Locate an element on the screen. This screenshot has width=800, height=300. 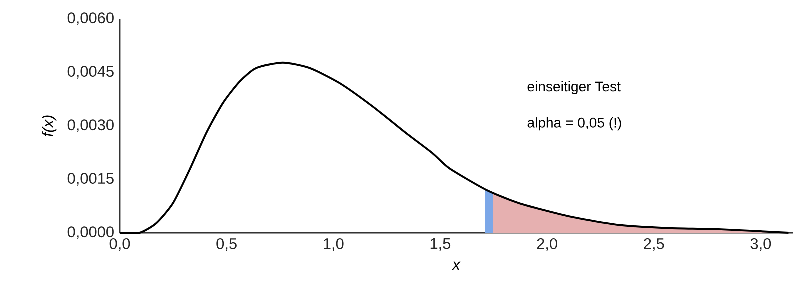
y-axis-title: f(x) is located at coordinates (49, 126).